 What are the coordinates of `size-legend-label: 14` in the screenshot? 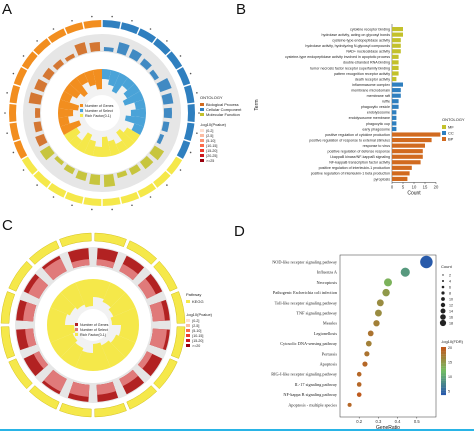 It's located at (451, 312).